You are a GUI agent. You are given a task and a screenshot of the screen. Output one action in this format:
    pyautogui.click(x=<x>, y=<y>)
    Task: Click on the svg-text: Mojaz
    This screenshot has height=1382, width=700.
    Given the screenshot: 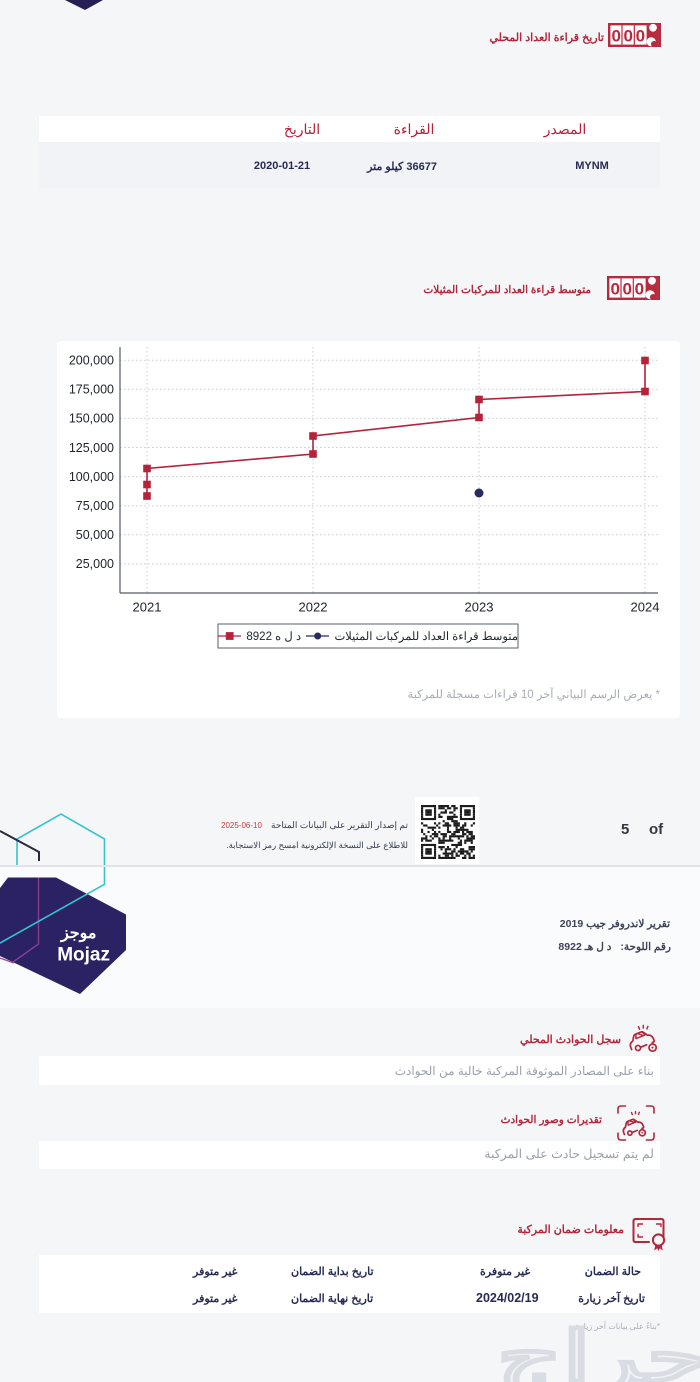 What is the action you would take?
    pyautogui.click(x=83, y=955)
    